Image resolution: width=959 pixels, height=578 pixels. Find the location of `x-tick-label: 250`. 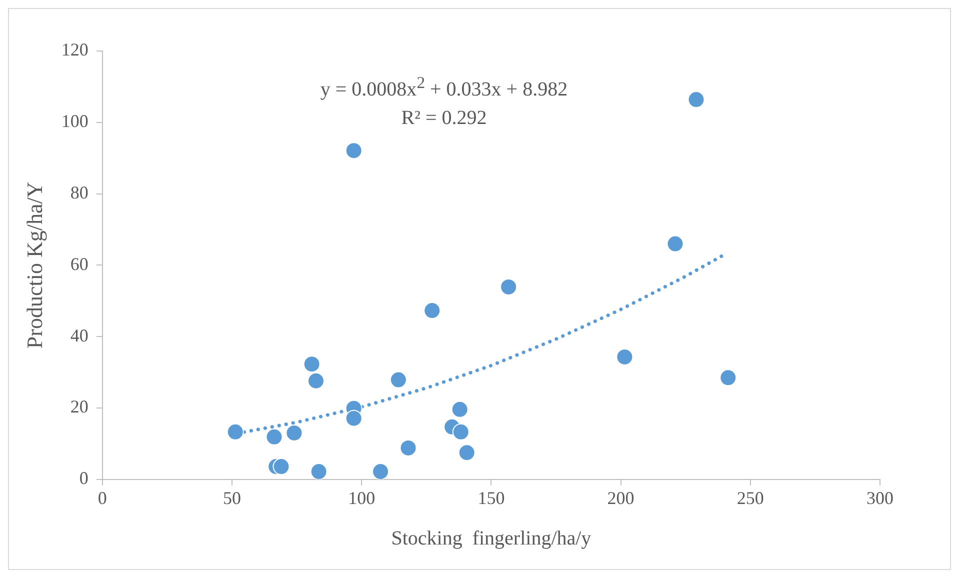

x-tick-label: 250 is located at coordinates (750, 498).